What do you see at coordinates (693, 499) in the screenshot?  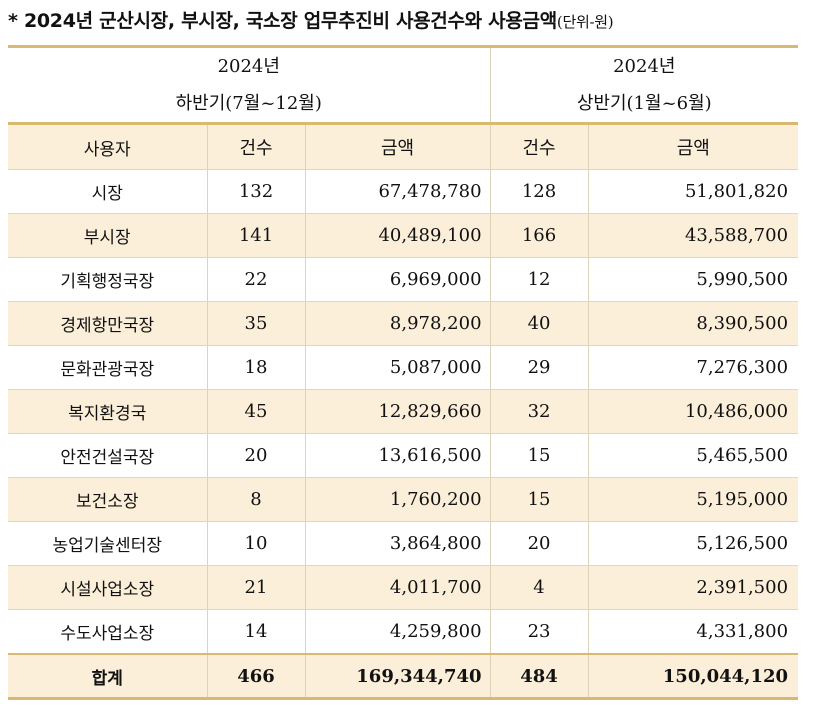 I see `row-h1-amount: 5,195,000` at bounding box center [693, 499].